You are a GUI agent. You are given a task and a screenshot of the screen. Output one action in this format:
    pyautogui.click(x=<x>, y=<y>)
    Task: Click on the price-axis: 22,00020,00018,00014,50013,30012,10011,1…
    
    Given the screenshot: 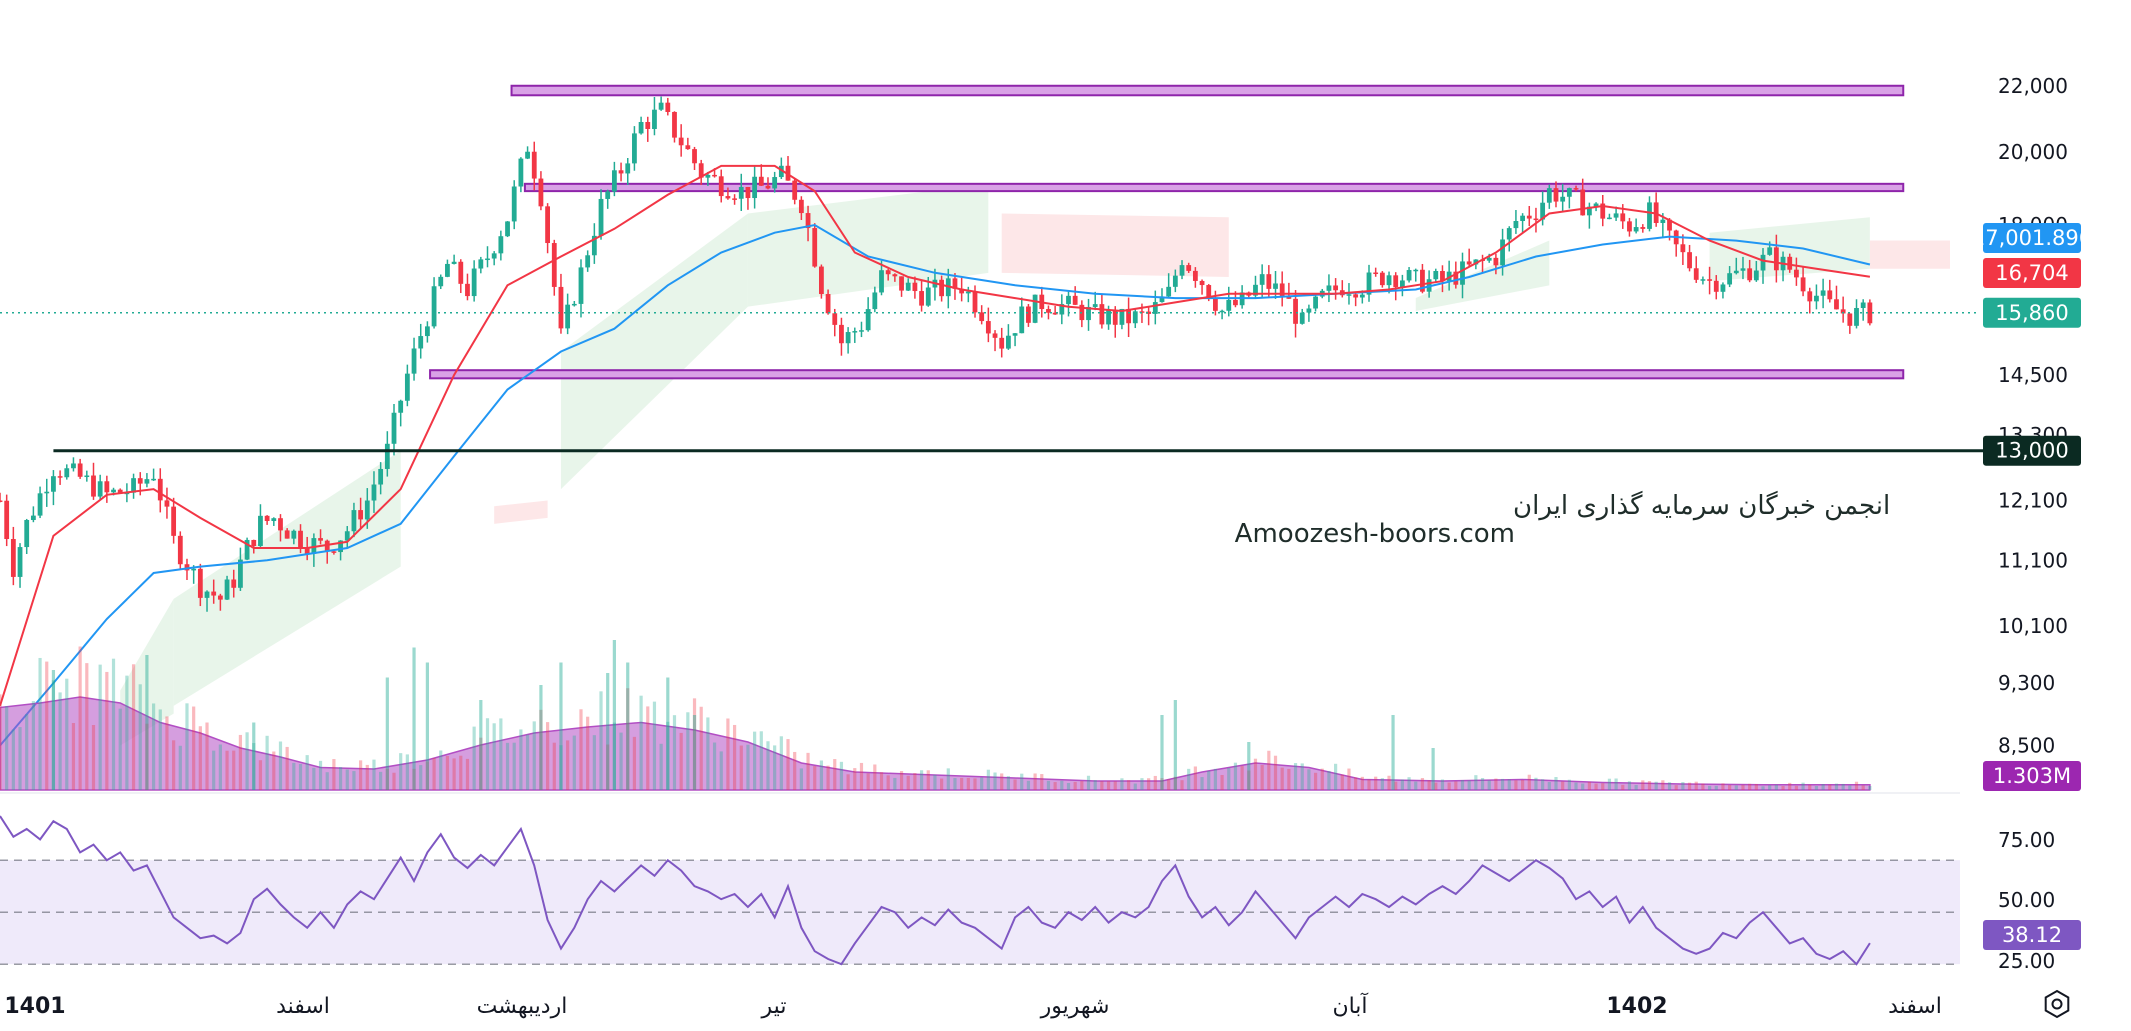 What is the action you would take?
    pyautogui.click(x=2033, y=416)
    